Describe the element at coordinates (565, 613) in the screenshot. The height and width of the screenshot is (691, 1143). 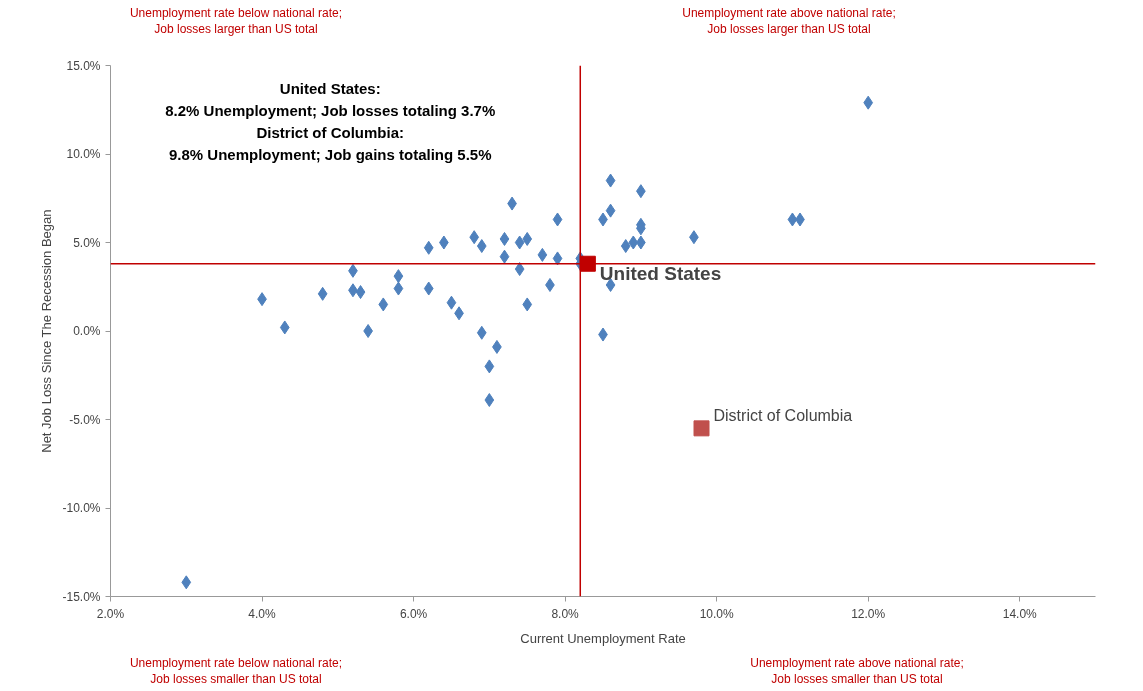
I see `x-tick-label: 8.0%` at that location.